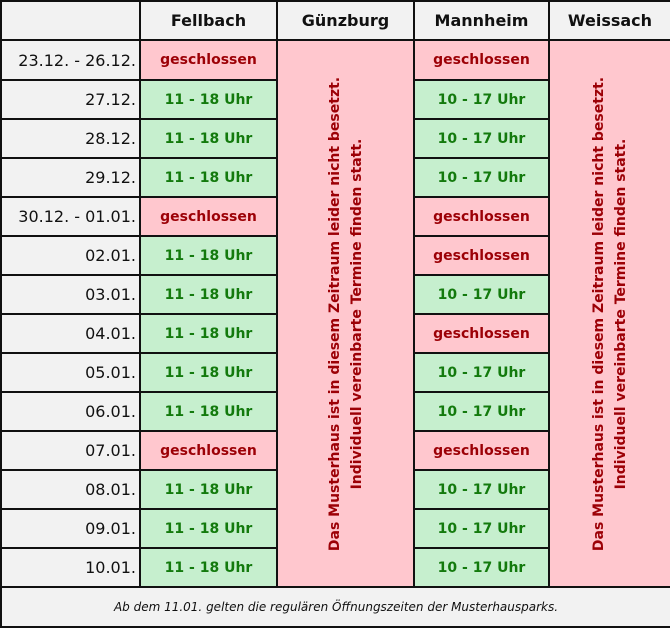 The height and width of the screenshot is (630, 670). What do you see at coordinates (70, 177) in the screenshot?
I see `date-cell: 29.12.` at bounding box center [70, 177].